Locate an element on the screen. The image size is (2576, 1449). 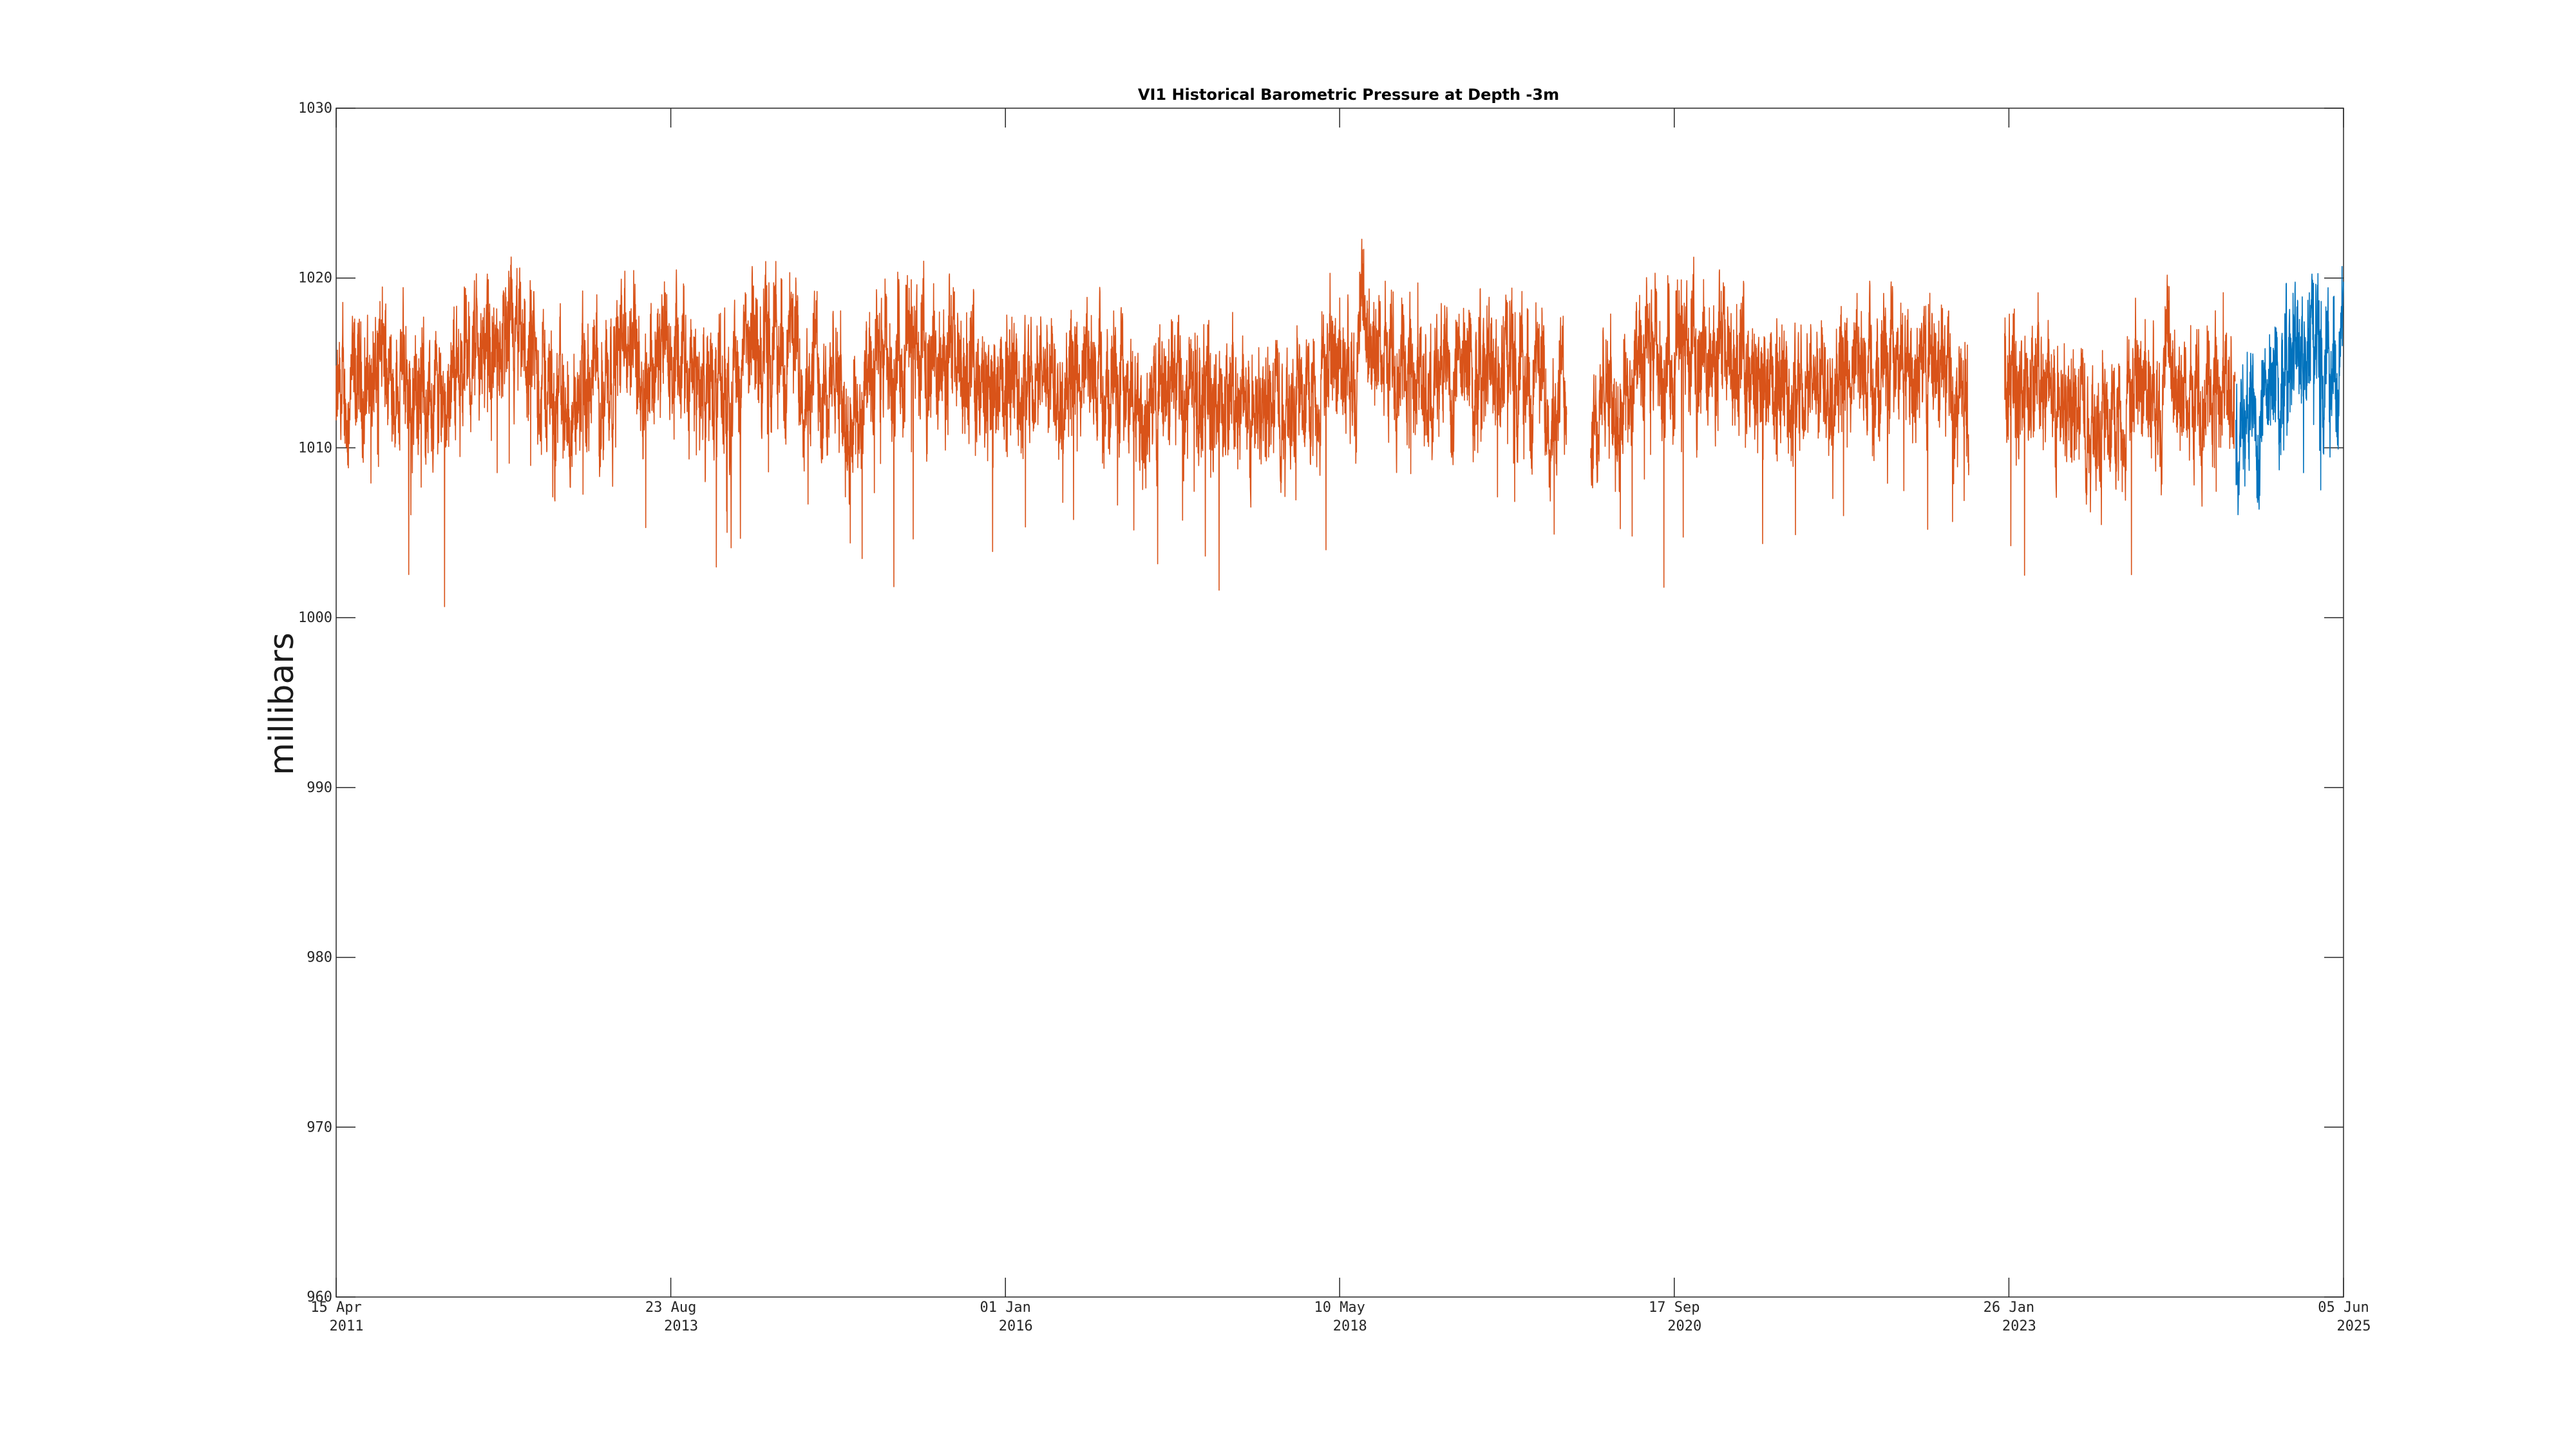
x-tick-label-year: 2020 is located at coordinates (1684, 1326).